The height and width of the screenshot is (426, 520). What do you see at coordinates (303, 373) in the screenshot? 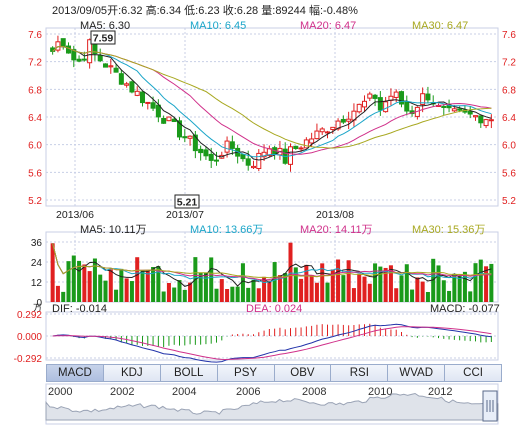
I see `tab-obv: OBV` at bounding box center [303, 373].